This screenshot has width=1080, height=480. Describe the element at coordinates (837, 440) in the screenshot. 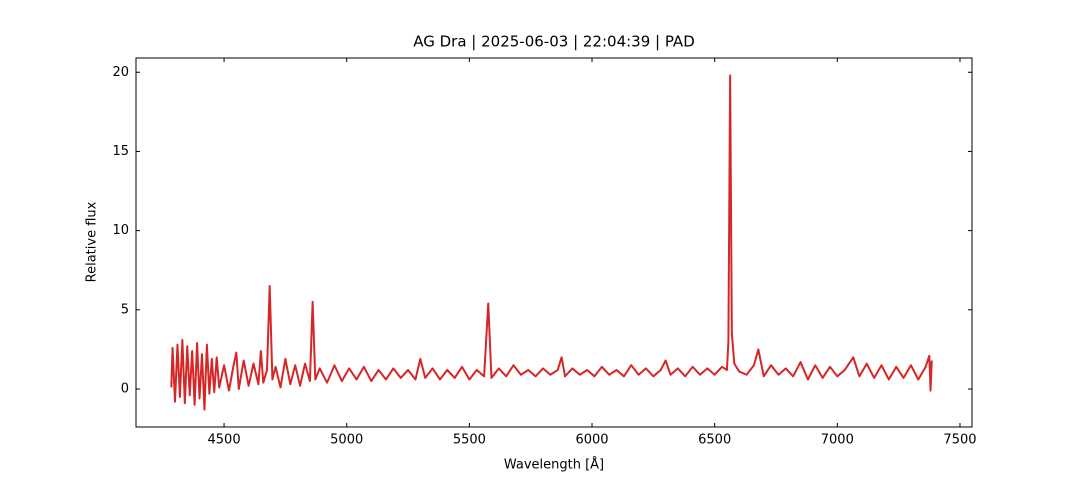

I see `x-tick-label: 7000` at that location.